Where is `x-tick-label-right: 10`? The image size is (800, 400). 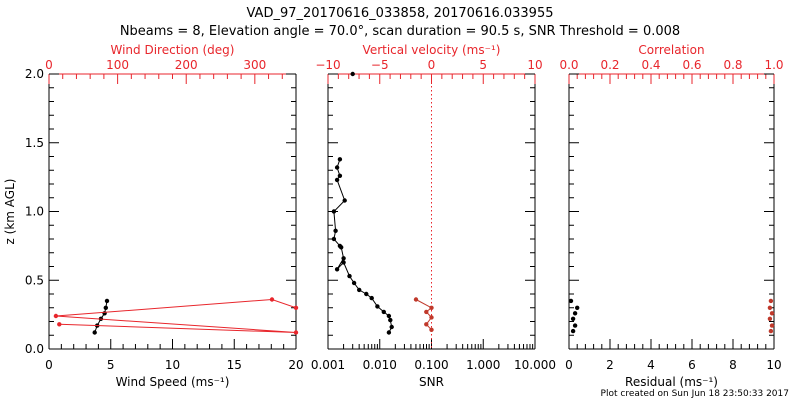 x-tick-label-right: 10 is located at coordinates (773, 365).